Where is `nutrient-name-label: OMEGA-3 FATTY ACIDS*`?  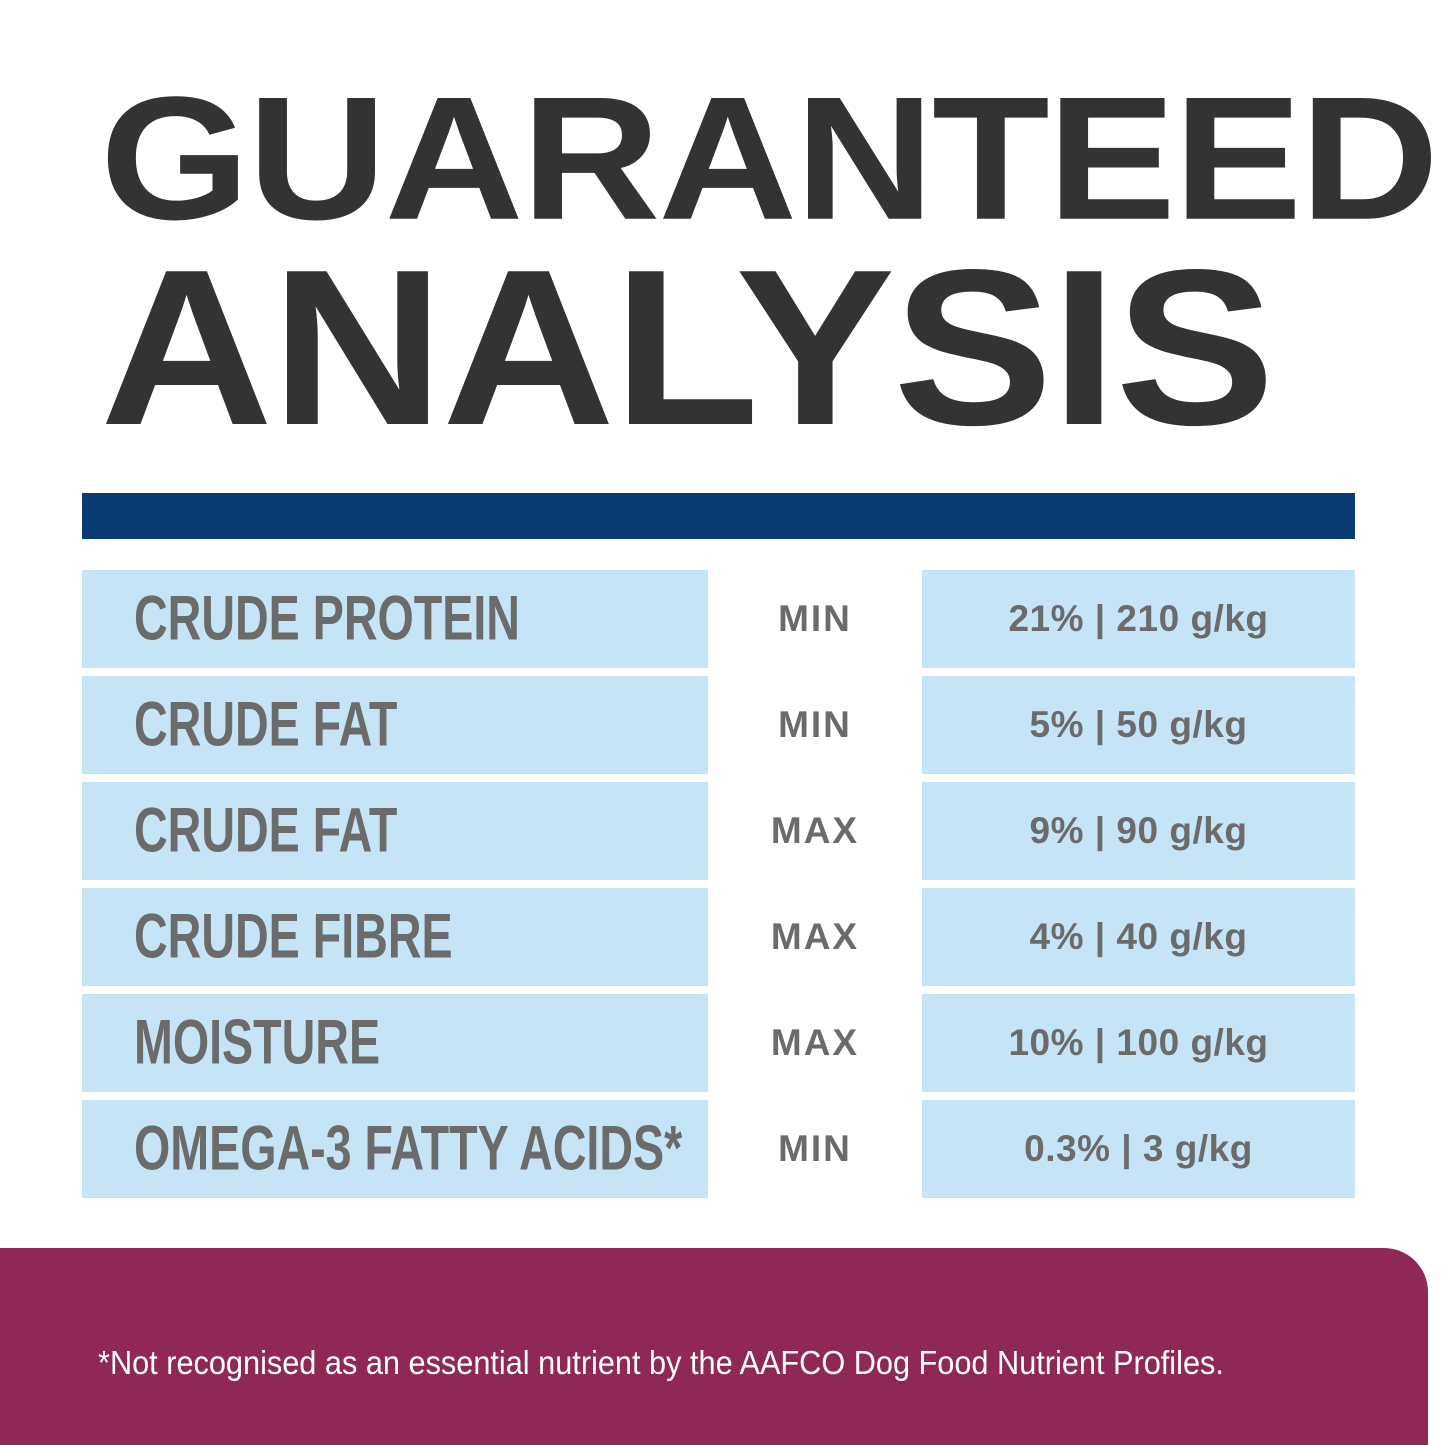 nutrient-name-label: OMEGA-3 FATTY ACIDS* is located at coordinates (408, 1148).